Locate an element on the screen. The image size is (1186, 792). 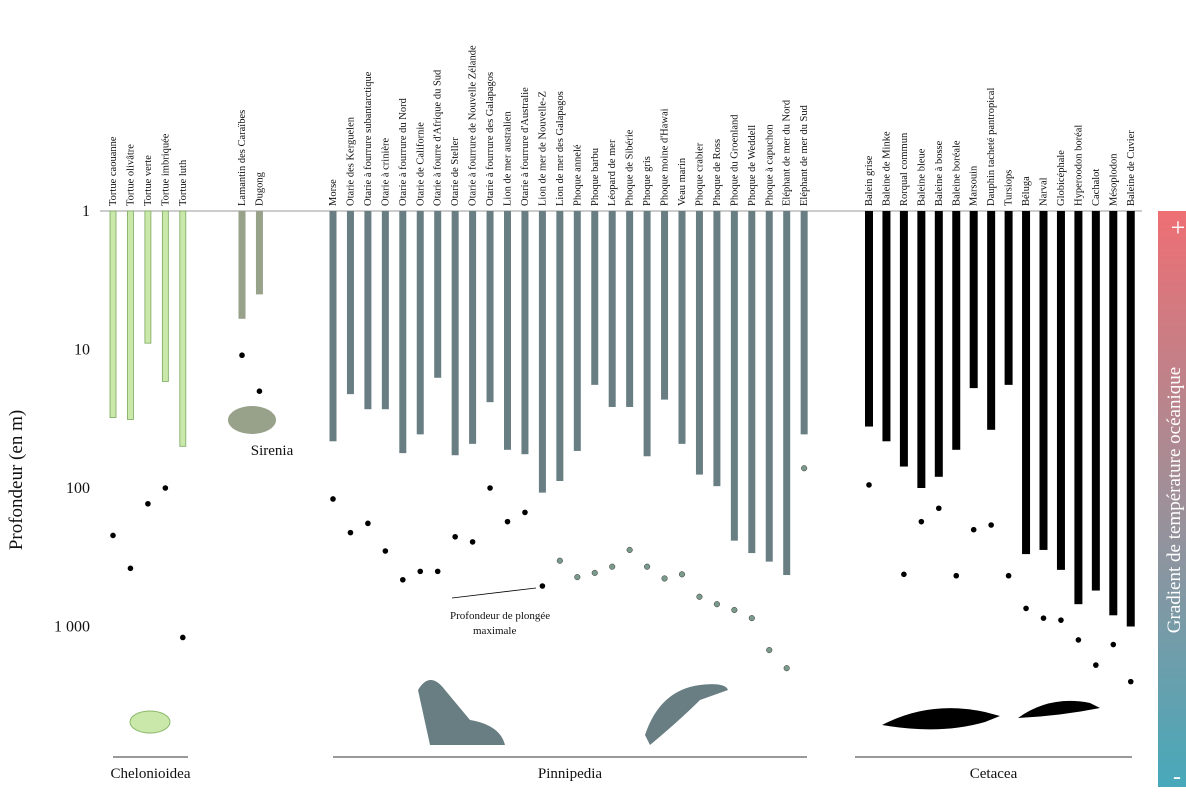
category-label: Narval is located at coordinates (1044, 191).